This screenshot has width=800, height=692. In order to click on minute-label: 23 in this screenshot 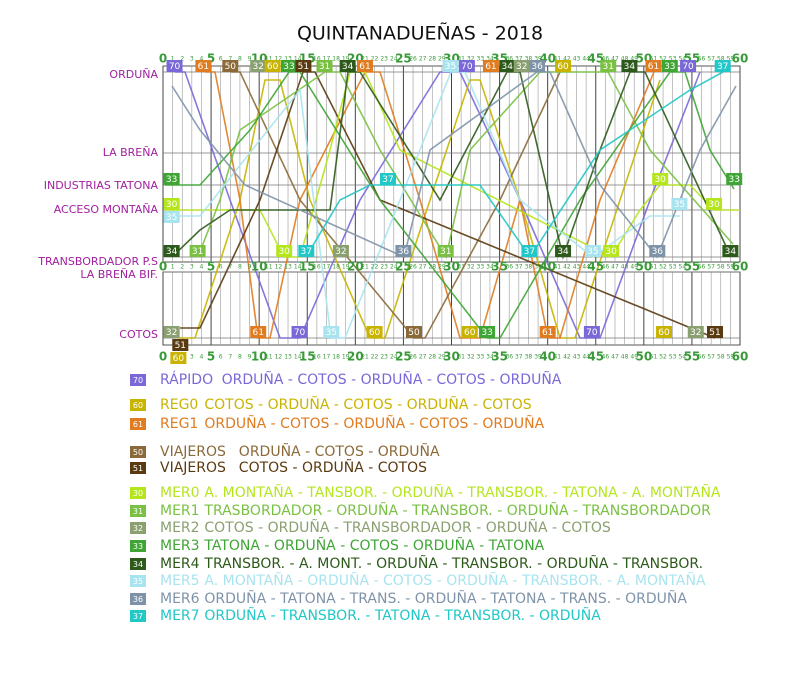, I will do `click(384, 267)`.